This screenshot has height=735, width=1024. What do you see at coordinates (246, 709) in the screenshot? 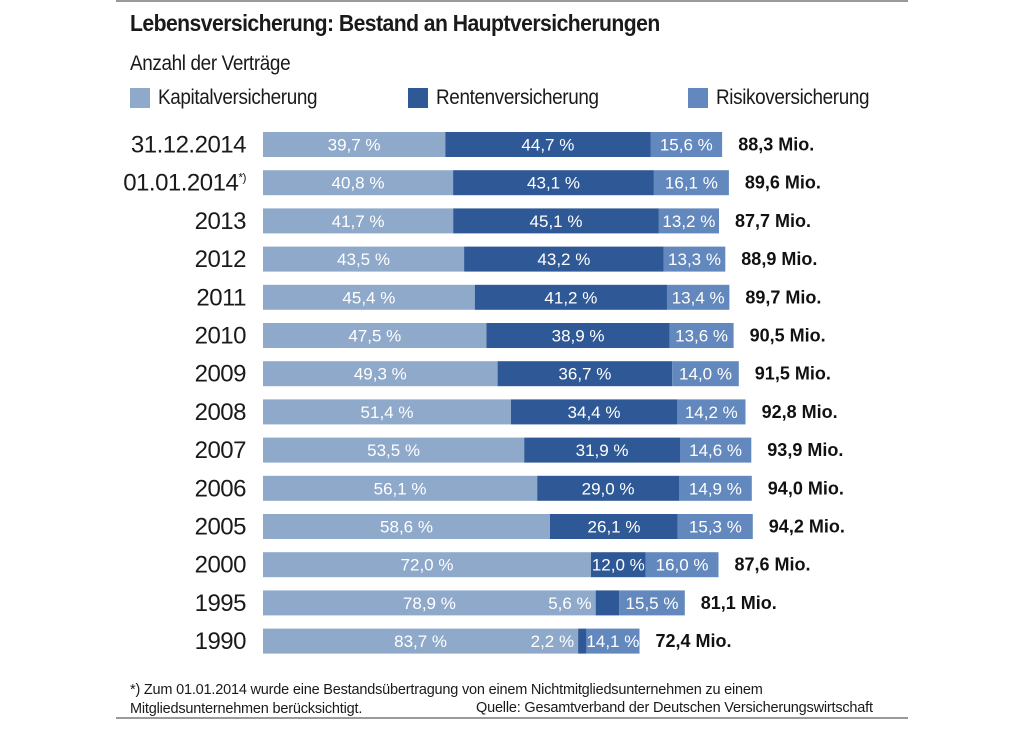
I see `footnote-line-2: Mitgliedsunternehmen berücksichtigt.` at bounding box center [246, 709].